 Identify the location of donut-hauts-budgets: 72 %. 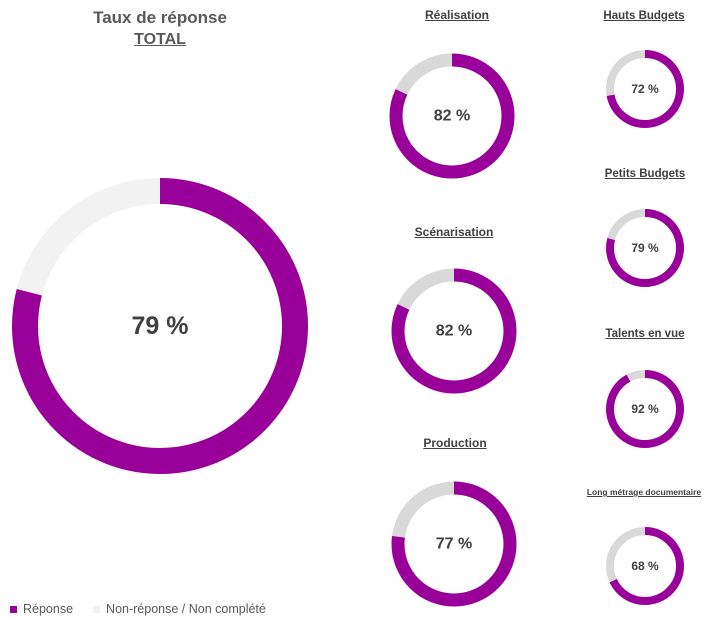
(645, 89).